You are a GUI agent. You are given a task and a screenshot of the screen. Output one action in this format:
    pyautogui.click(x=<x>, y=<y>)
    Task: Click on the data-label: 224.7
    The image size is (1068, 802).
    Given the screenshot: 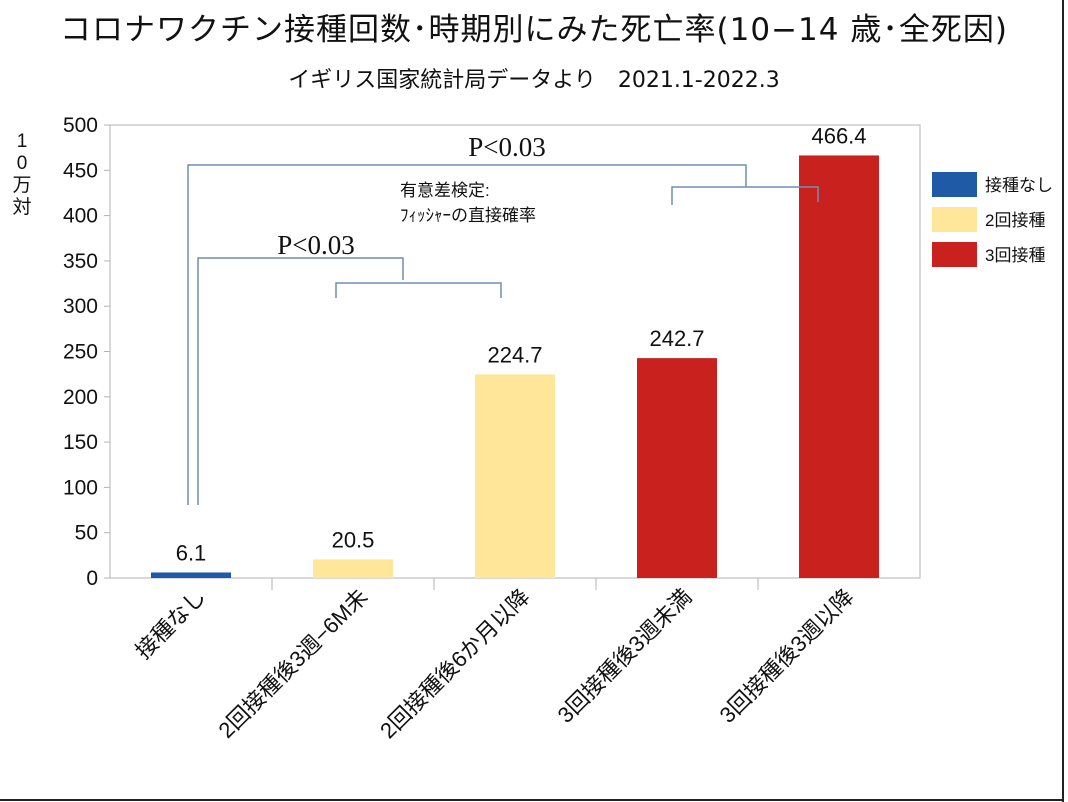 What is the action you would take?
    pyautogui.click(x=514, y=354)
    